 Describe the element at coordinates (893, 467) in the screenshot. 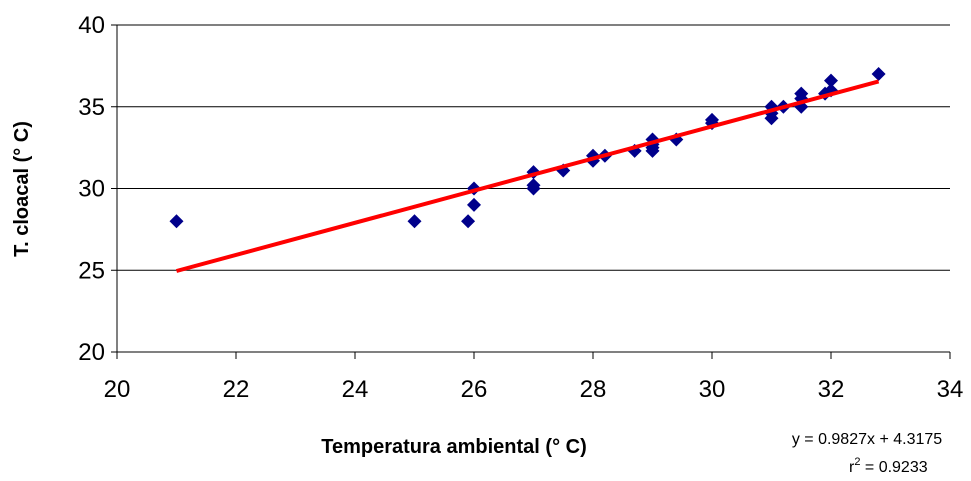

I see `r2-value: = 0.9233` at that location.